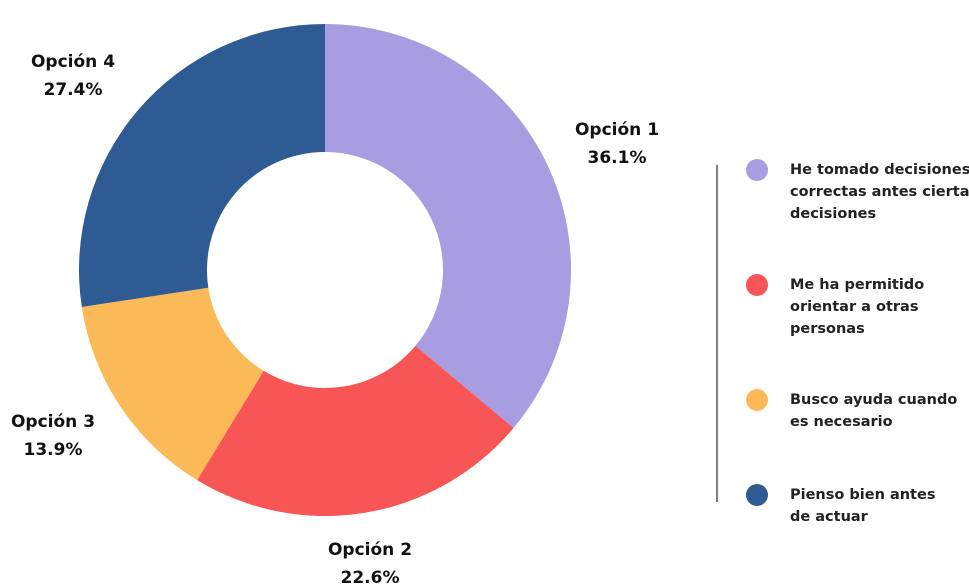  Describe the element at coordinates (829, 517) in the screenshot. I see `legend-label: de actuar` at that location.